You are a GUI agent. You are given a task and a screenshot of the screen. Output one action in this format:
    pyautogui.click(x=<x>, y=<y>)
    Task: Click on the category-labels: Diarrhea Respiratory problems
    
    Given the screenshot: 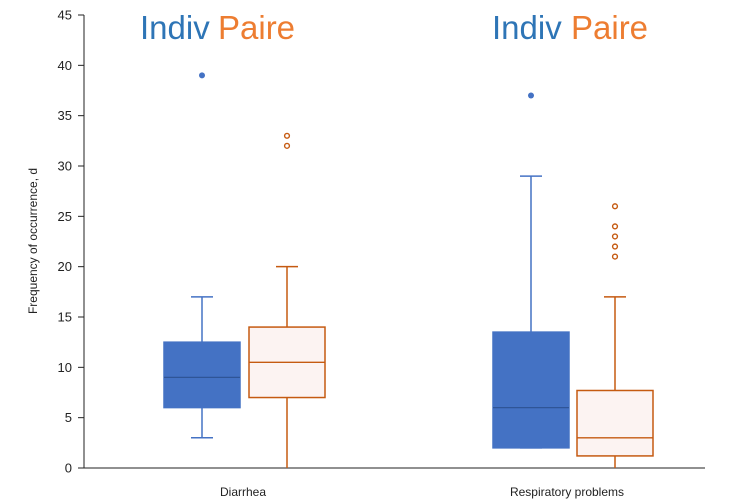 What is the action you would take?
    pyautogui.click(x=422, y=492)
    